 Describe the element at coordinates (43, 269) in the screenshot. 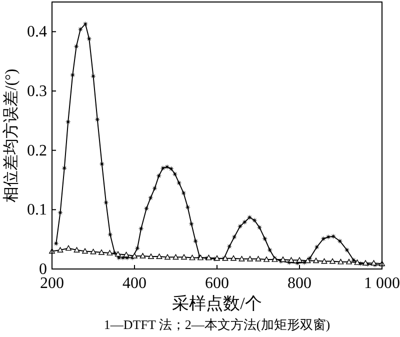

I see `y-tick-label: 0` at that location.